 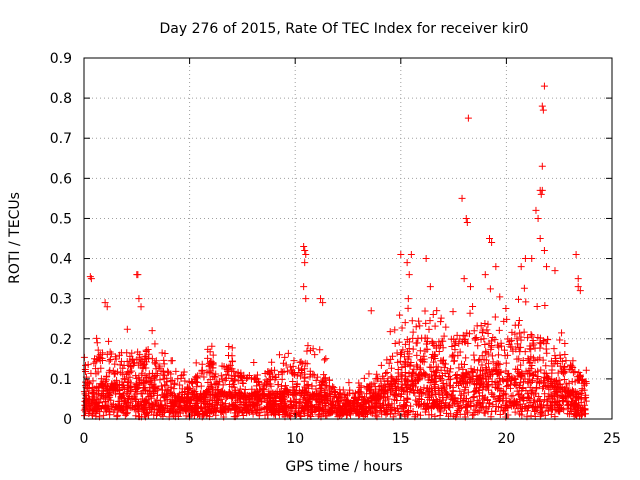 What do you see at coordinates (61, 179) in the screenshot?
I see `y-tick-label: 0.6` at bounding box center [61, 179].